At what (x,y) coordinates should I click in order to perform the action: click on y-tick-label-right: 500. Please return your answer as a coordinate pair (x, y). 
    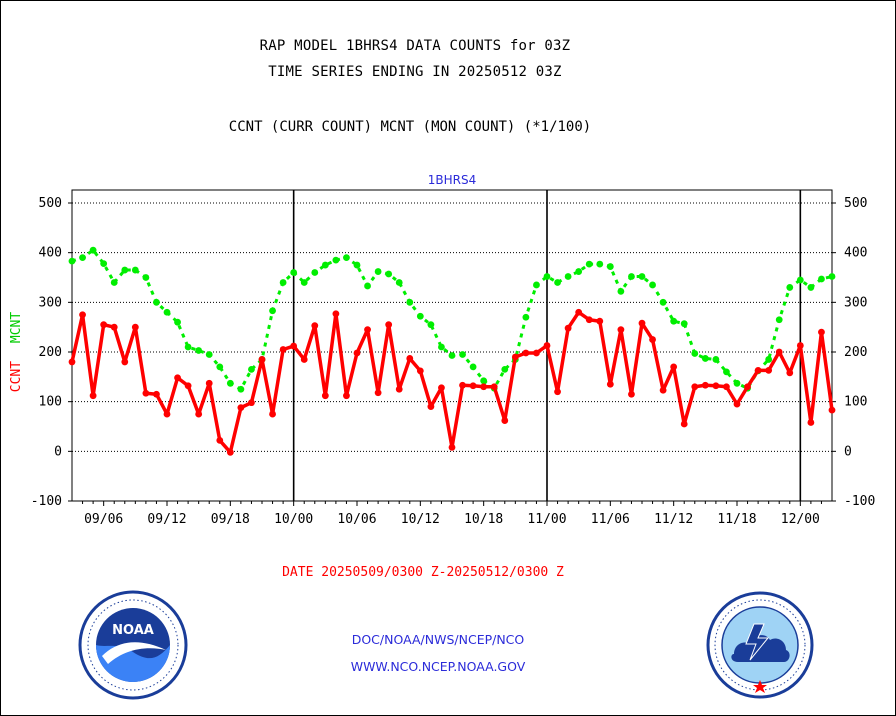
    Looking at the image, I should click on (855, 203).